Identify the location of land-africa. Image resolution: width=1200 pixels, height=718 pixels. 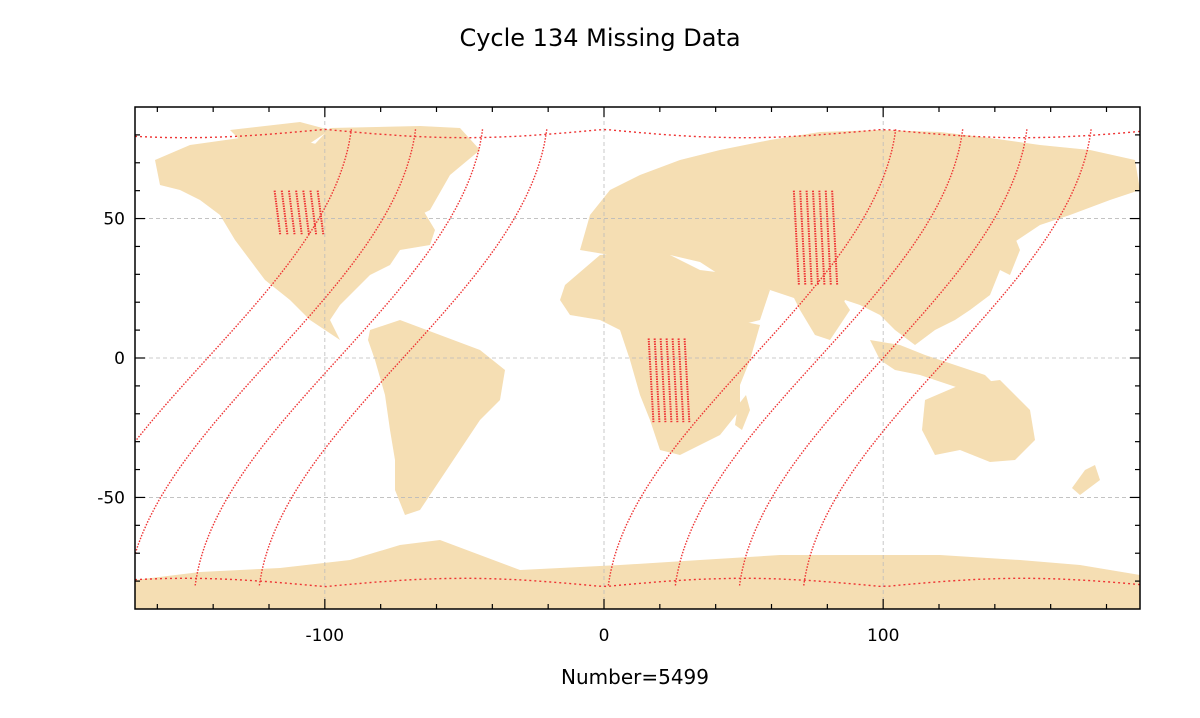
(660, 352).